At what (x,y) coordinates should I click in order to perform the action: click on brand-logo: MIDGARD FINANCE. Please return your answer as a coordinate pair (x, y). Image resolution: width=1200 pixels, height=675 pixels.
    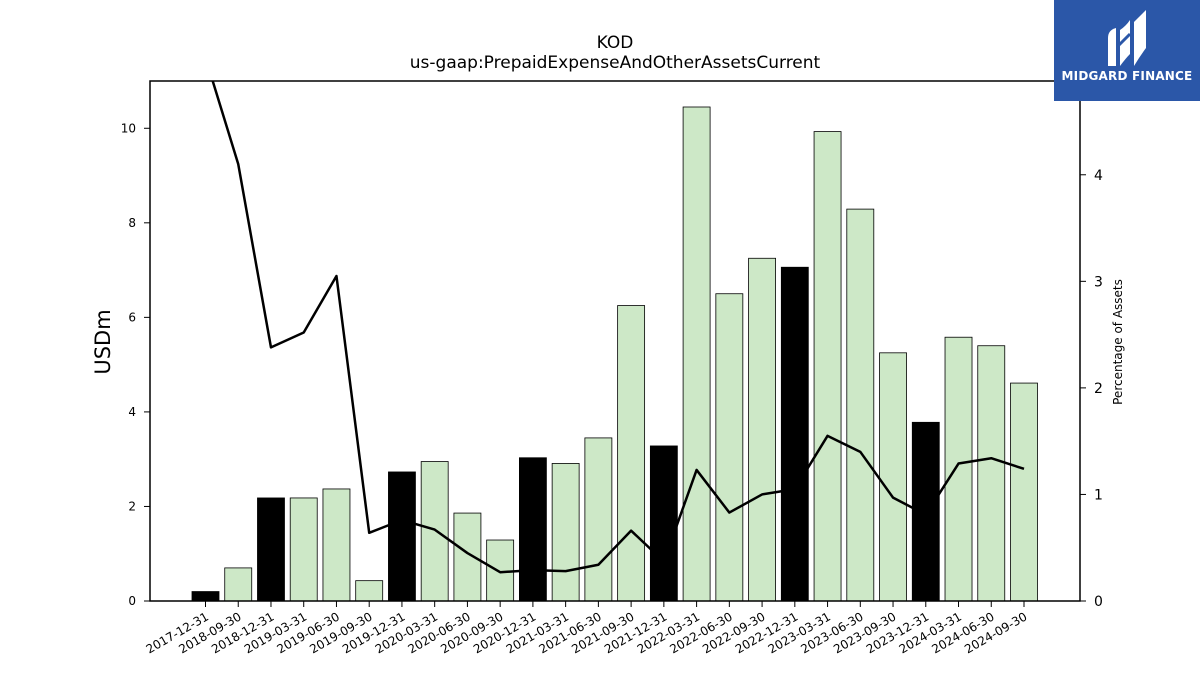
    Looking at the image, I should click on (1127, 50).